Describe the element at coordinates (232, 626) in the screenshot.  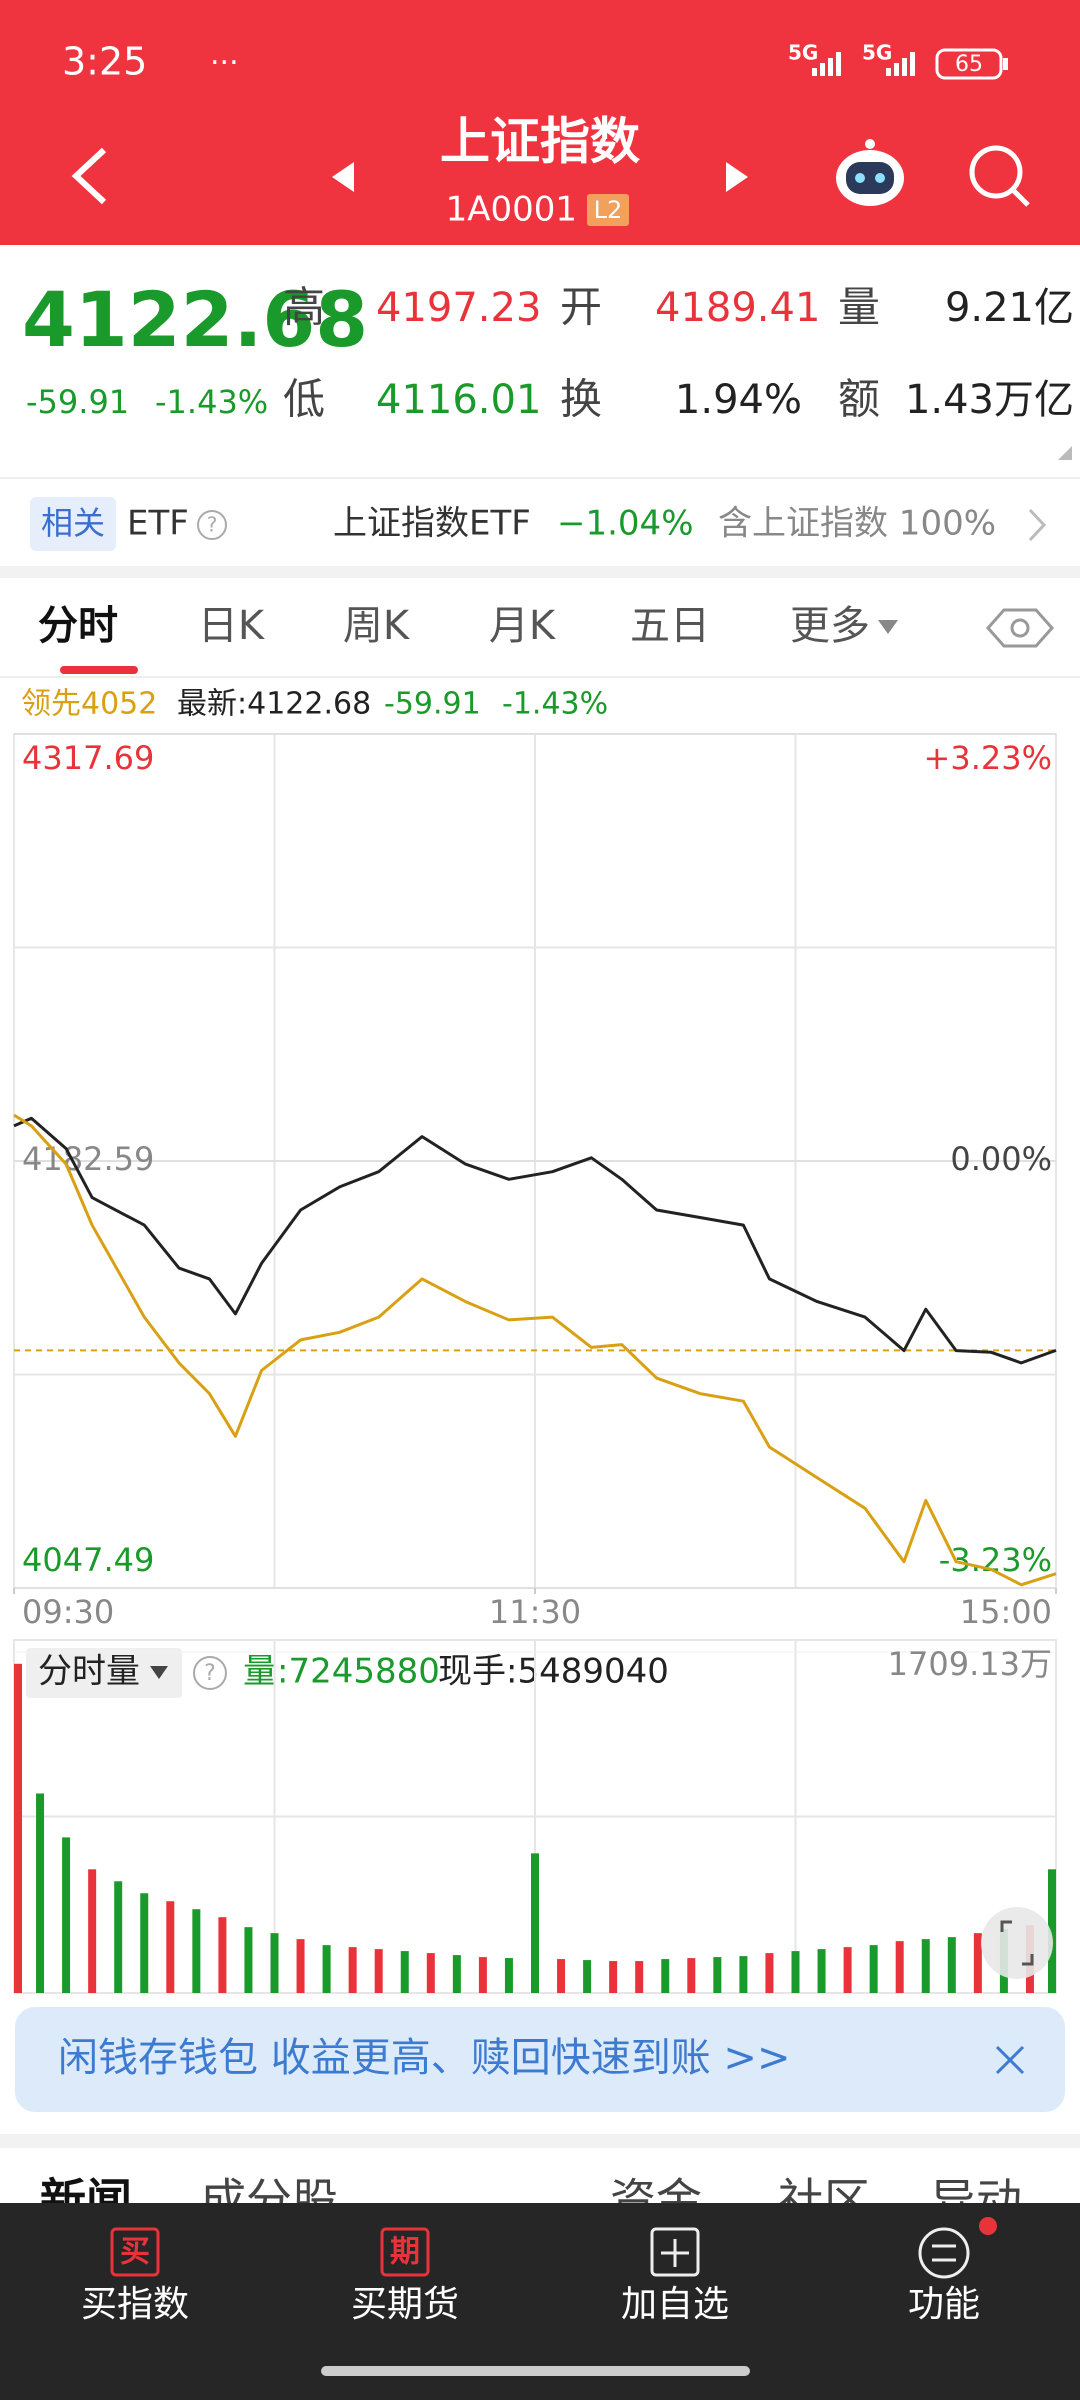
I see `tab: 日K` at that location.